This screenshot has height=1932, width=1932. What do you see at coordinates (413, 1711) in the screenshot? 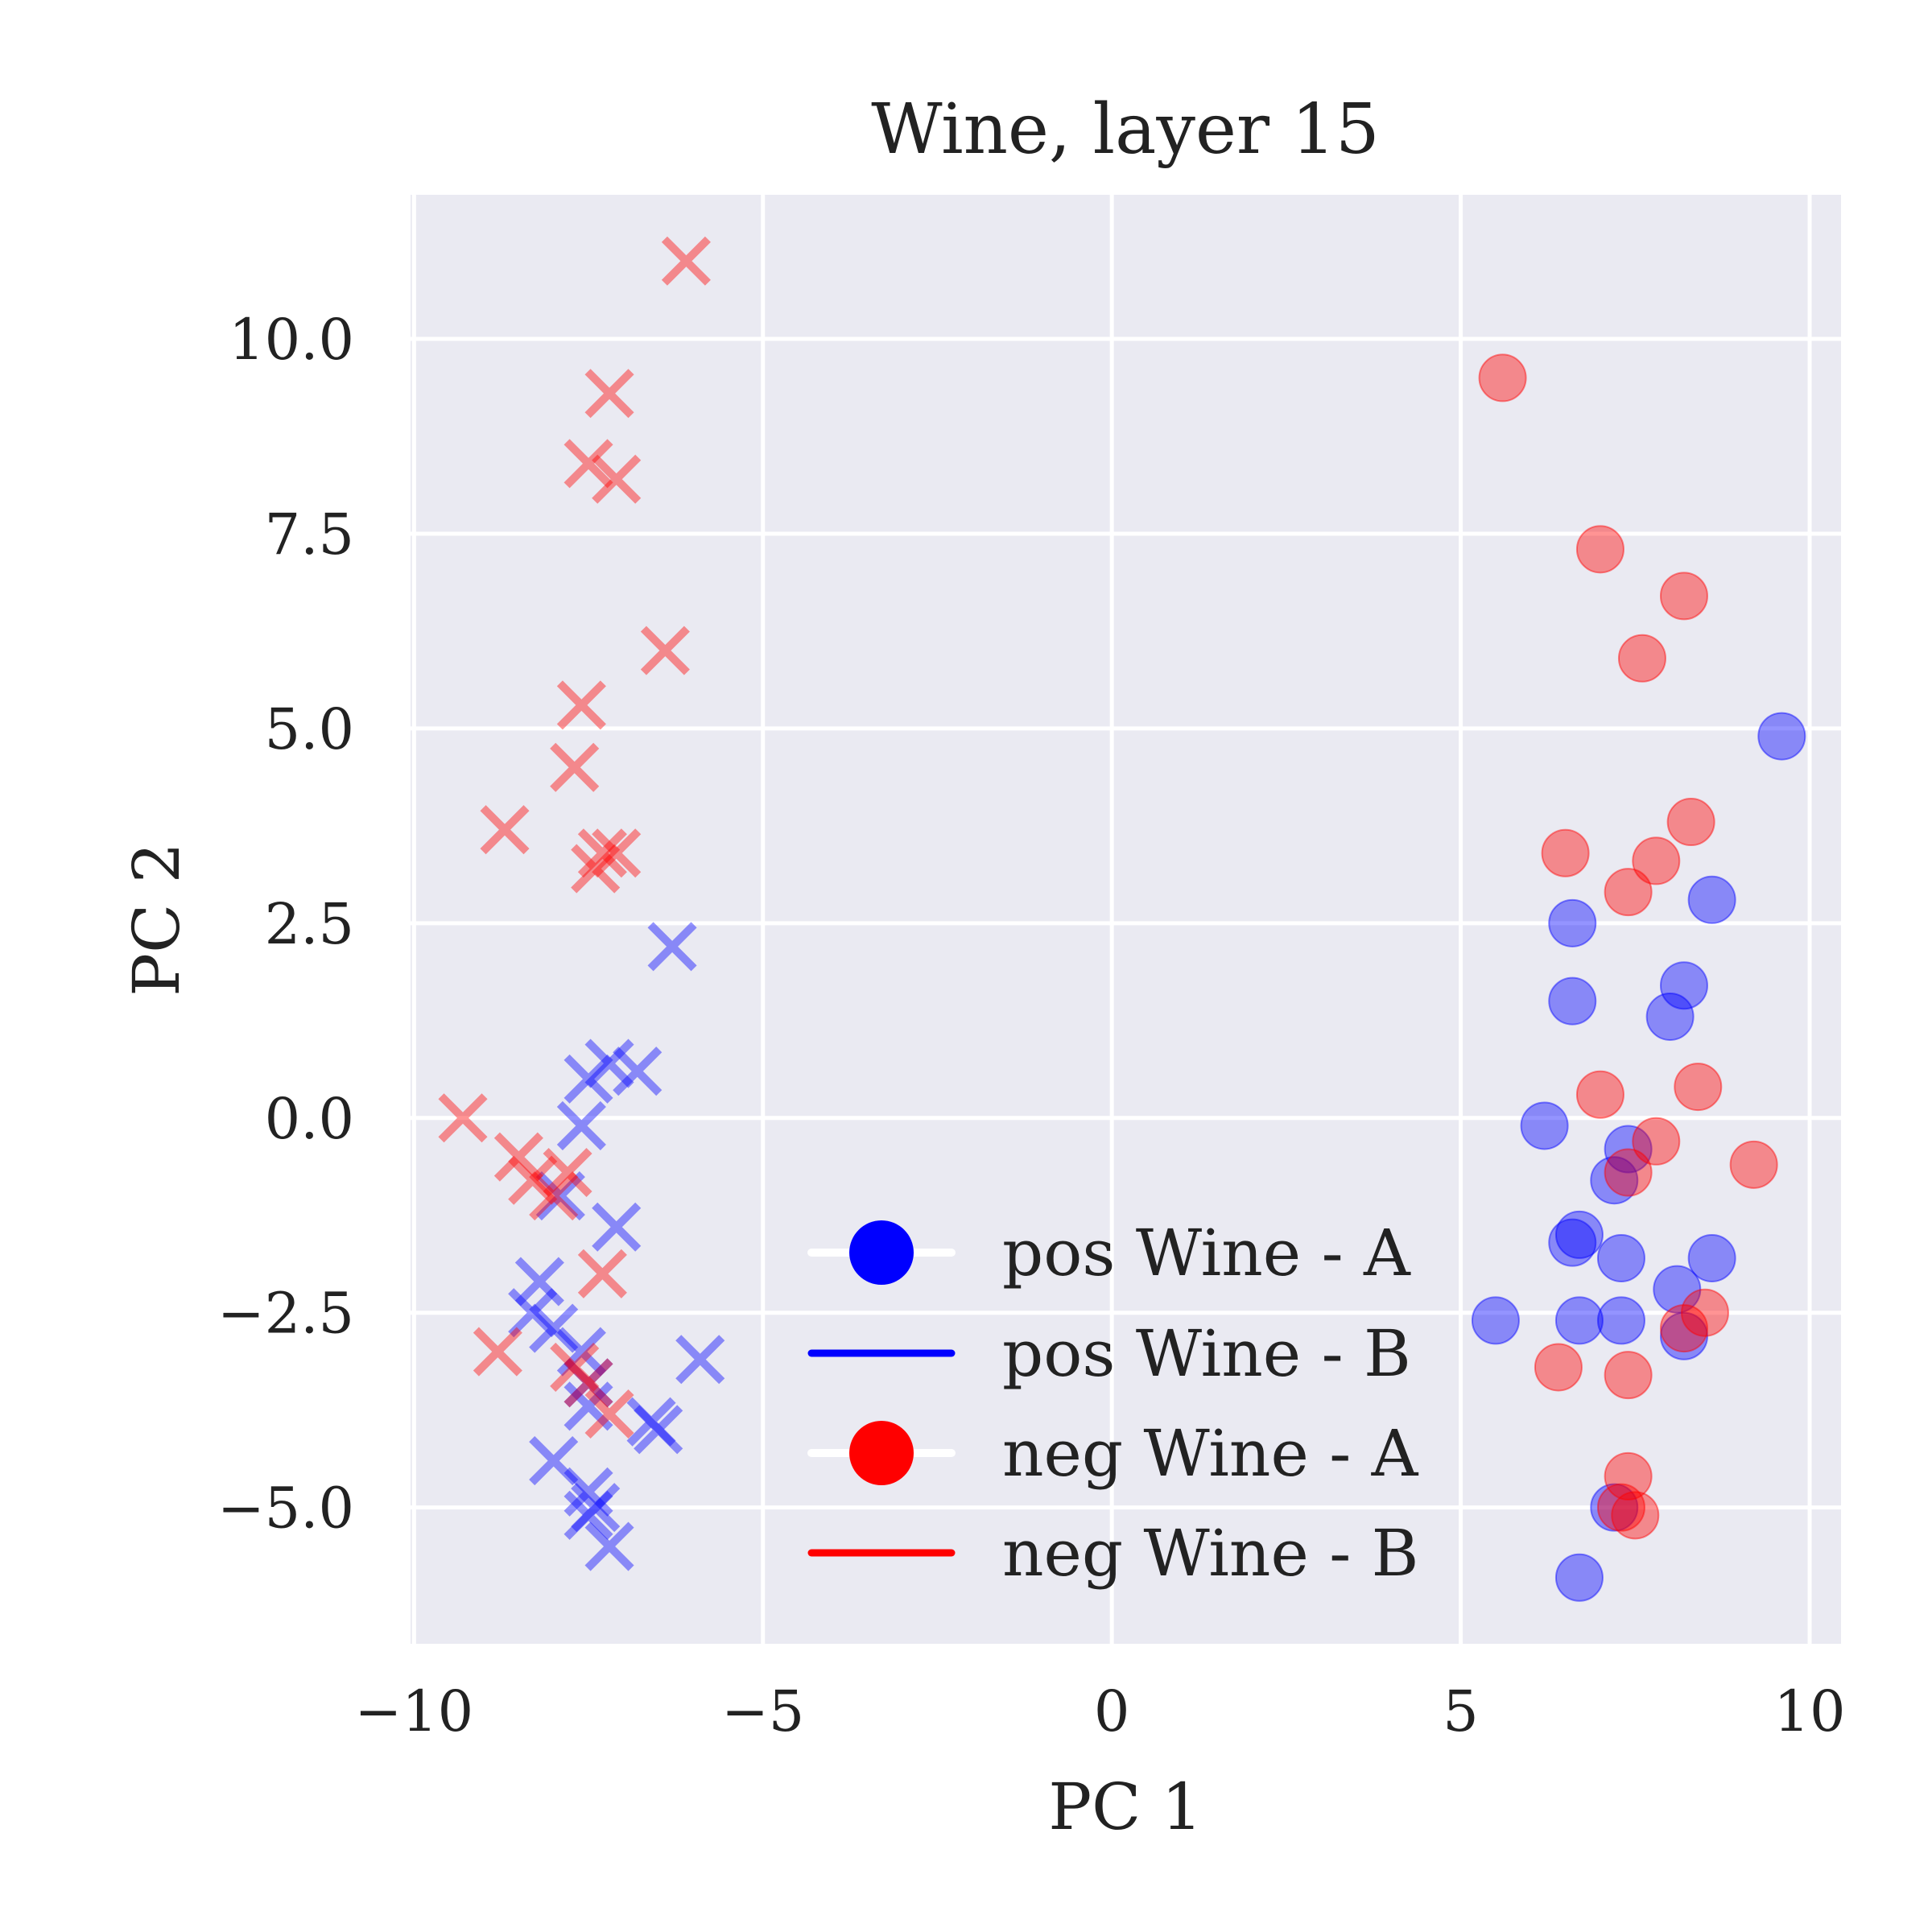
I see `x-tick-label: −10` at bounding box center [413, 1711].